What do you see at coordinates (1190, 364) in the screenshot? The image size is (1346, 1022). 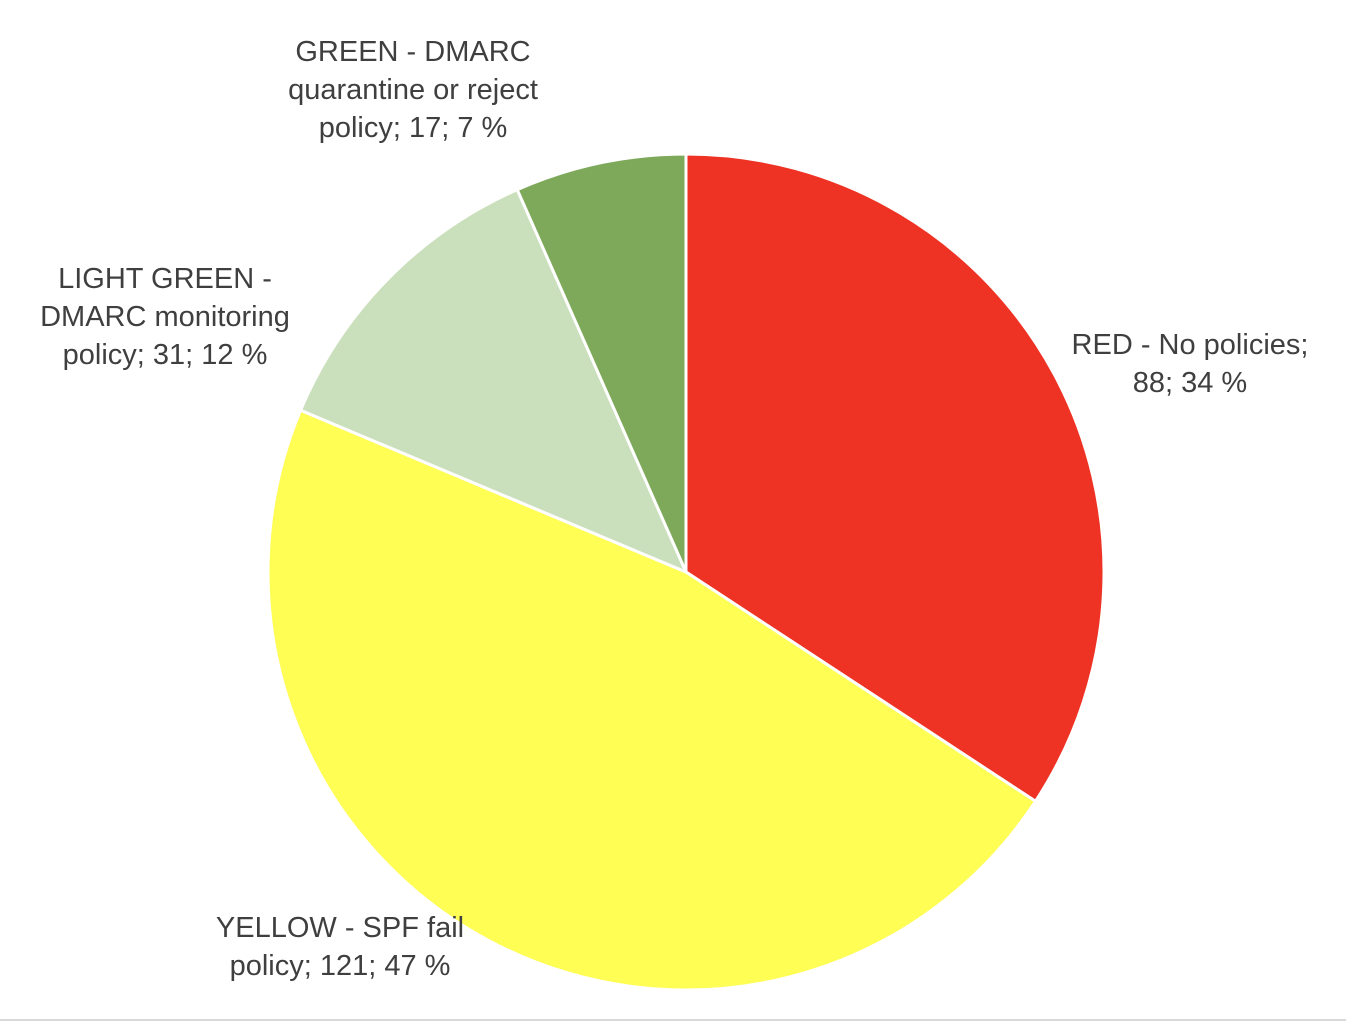 I see `data-label-red: RED - No policies; 88; 34 %` at bounding box center [1190, 364].